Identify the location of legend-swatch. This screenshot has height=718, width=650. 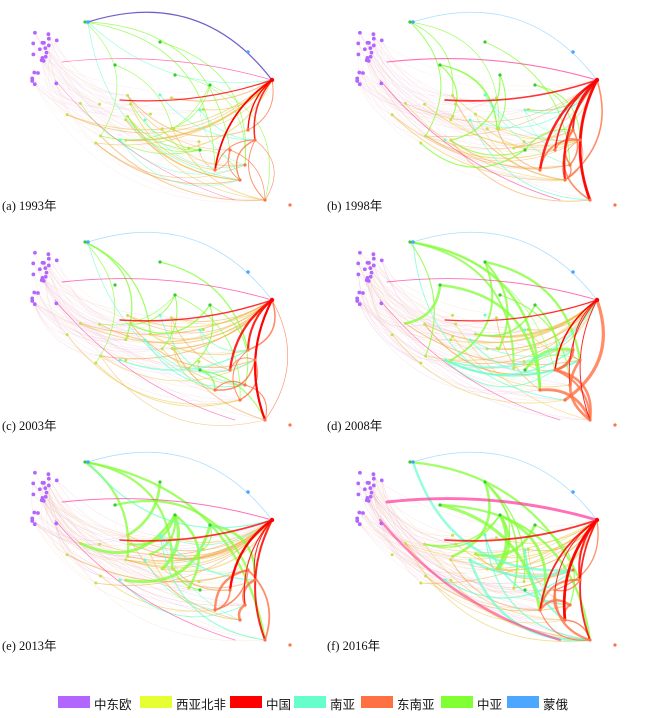
(523, 702).